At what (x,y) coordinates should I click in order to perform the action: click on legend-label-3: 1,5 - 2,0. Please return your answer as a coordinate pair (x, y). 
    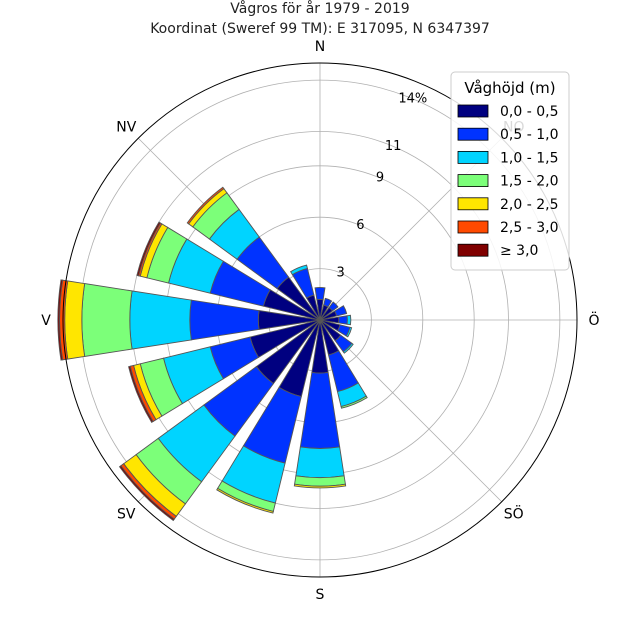
    Looking at the image, I should click on (529, 182).